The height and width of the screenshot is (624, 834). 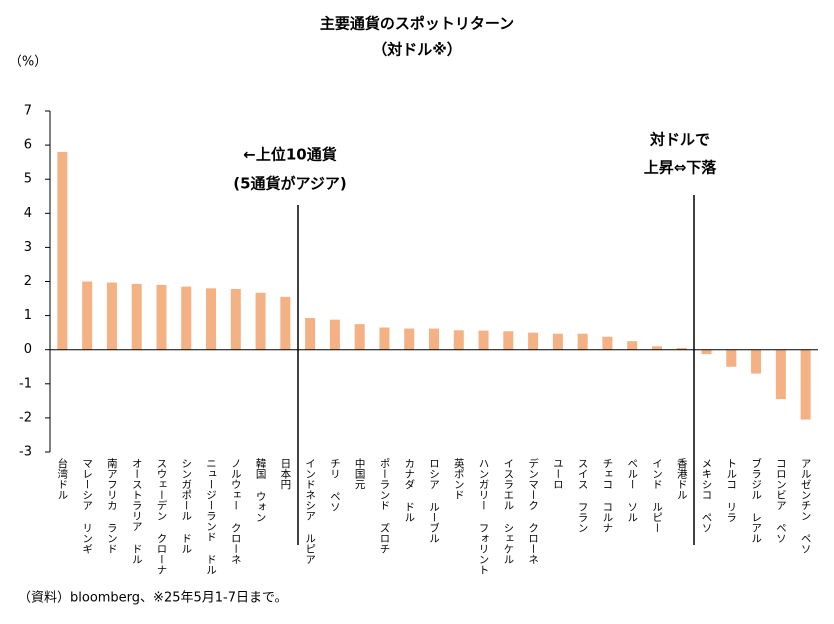 I want to click on x-tick-label: イスラエル シェケル, so click(x=508, y=511).